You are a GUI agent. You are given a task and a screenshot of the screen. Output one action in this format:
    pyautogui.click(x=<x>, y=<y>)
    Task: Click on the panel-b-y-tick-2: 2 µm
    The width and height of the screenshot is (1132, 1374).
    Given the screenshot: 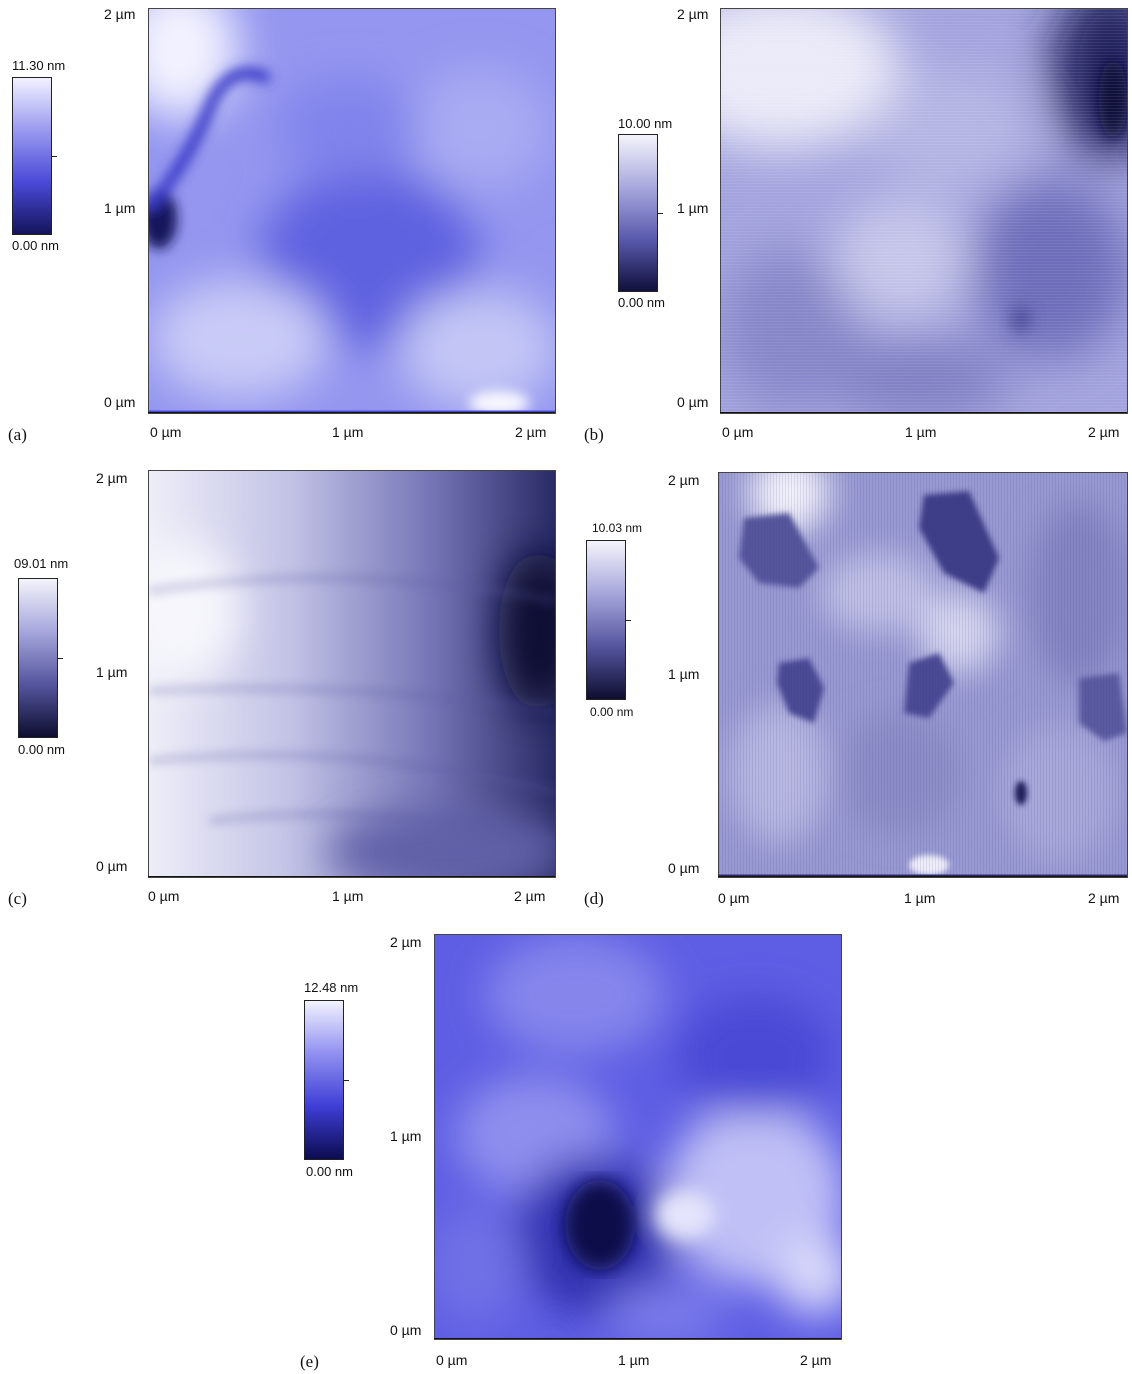 What is the action you would take?
    pyautogui.click(x=693, y=14)
    